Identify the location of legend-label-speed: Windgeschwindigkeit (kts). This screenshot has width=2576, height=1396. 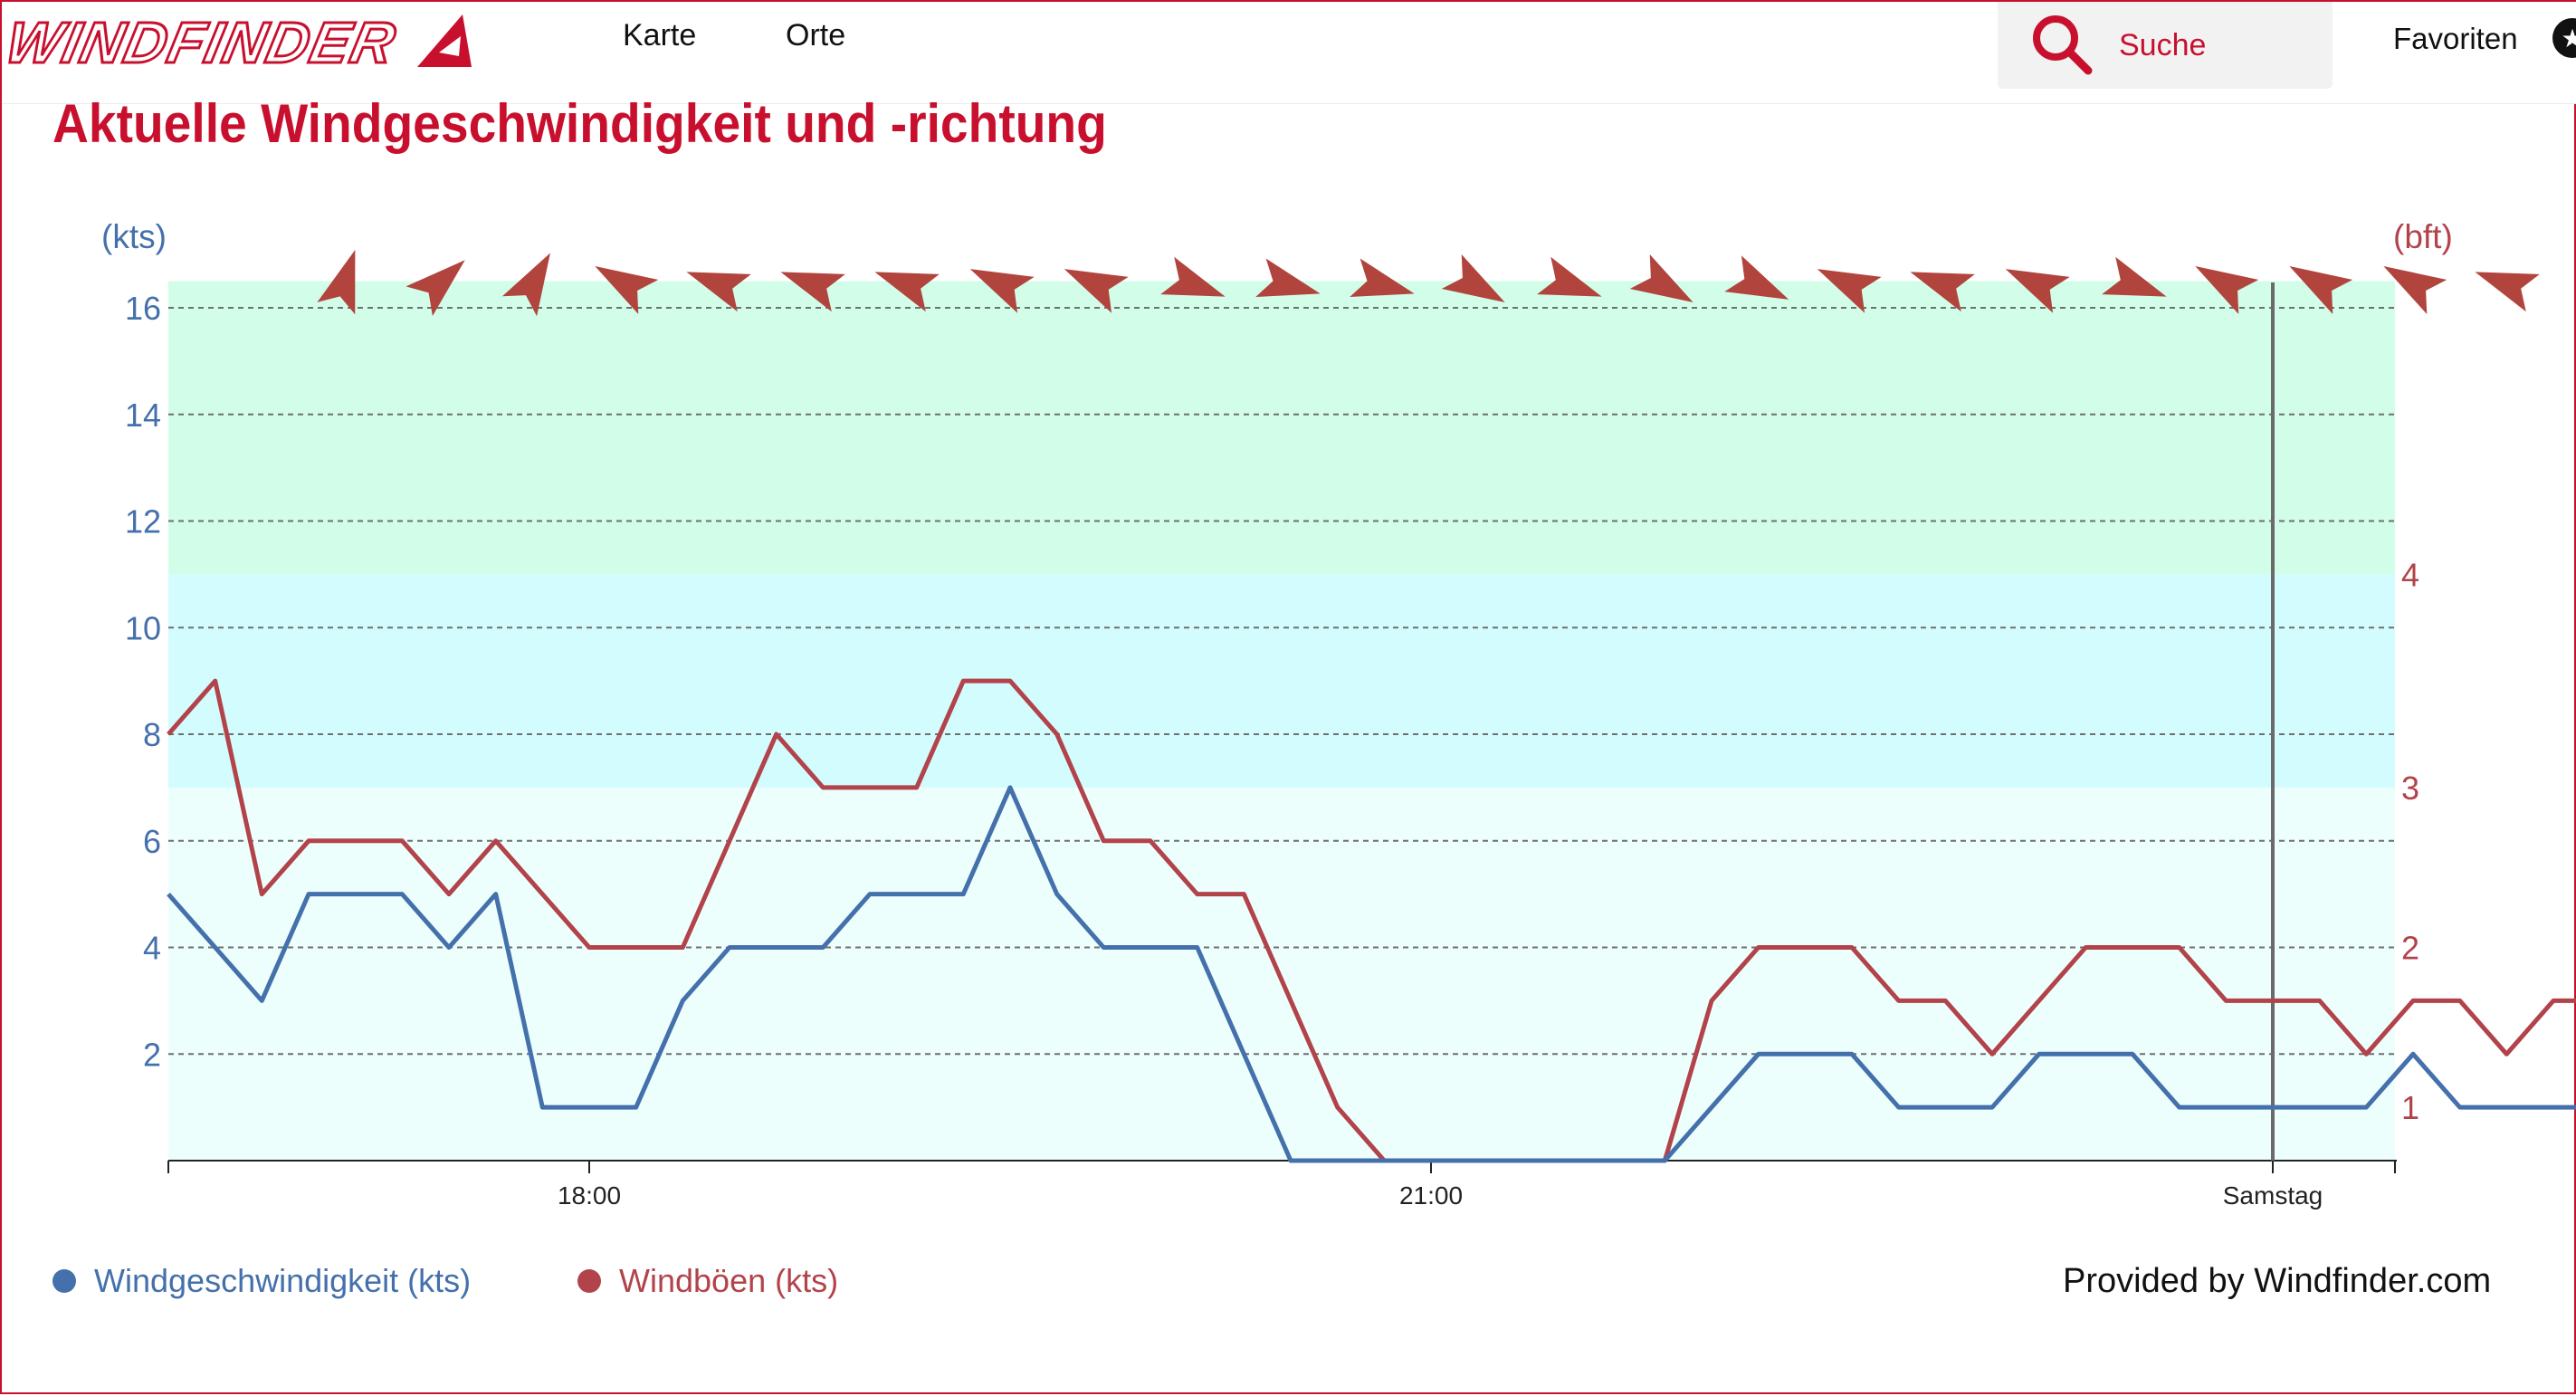
(283, 1280).